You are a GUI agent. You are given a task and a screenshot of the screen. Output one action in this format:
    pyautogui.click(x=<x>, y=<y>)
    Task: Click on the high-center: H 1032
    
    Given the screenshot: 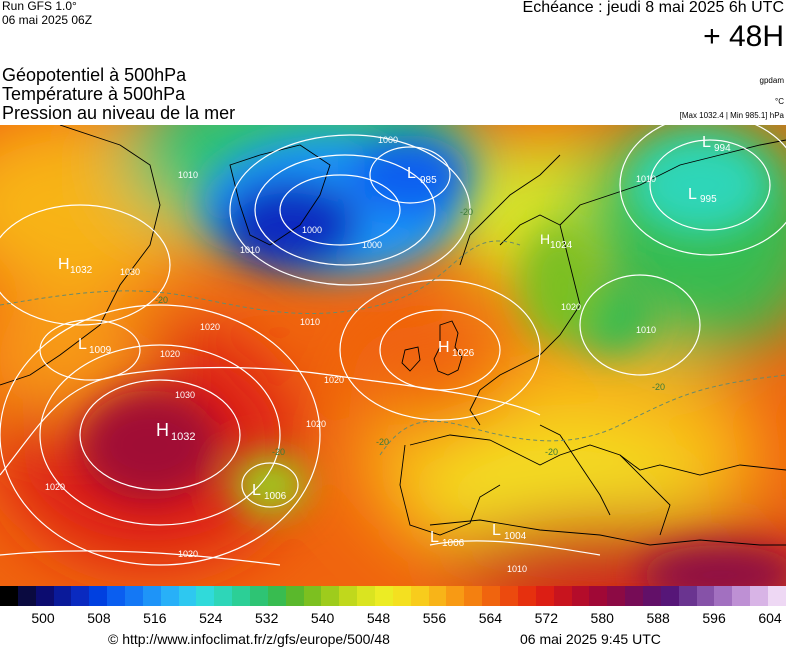 What is the action you would take?
    pyautogui.click(x=75, y=266)
    